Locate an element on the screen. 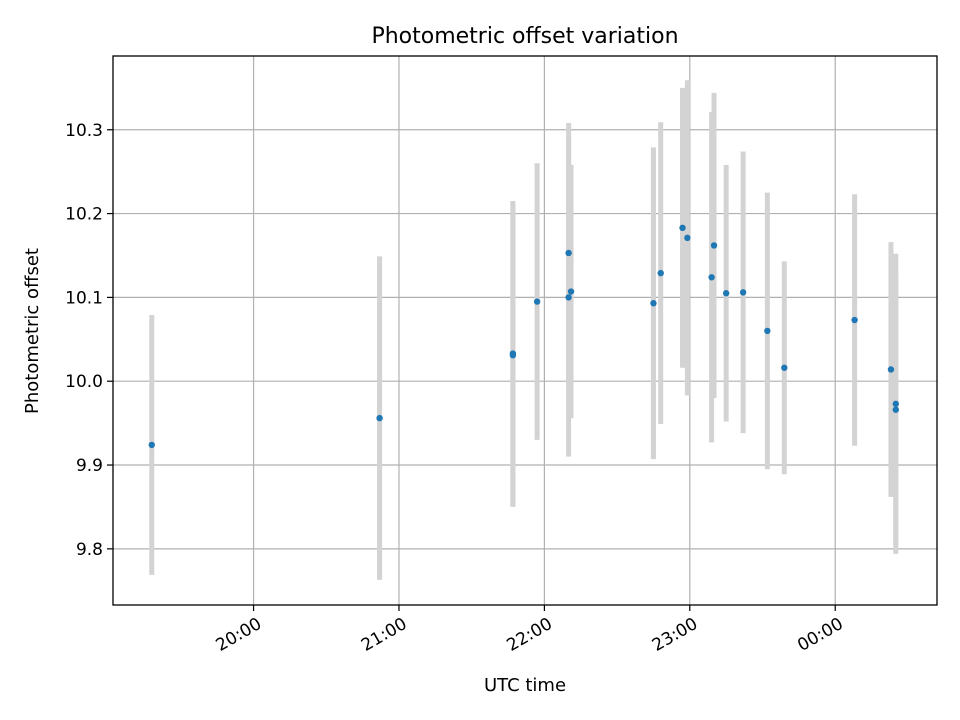 The image size is (960, 720). y-tick-label: 10.1 is located at coordinates (84, 298).